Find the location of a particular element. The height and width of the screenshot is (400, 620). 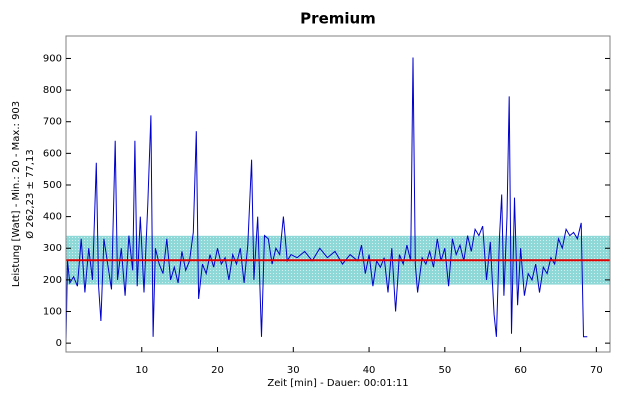

x-tick-label: 50 is located at coordinates (444, 370).